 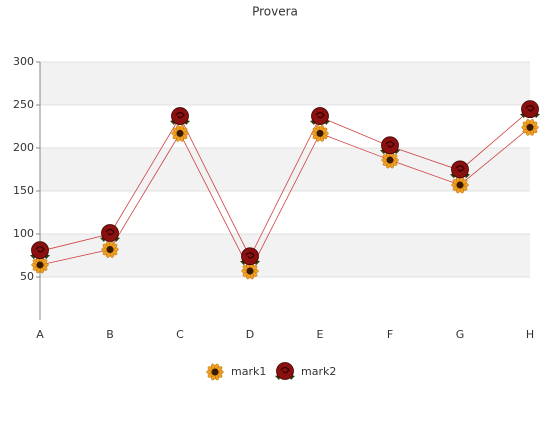 I want to click on x-tick-label: H, so click(x=530, y=334).